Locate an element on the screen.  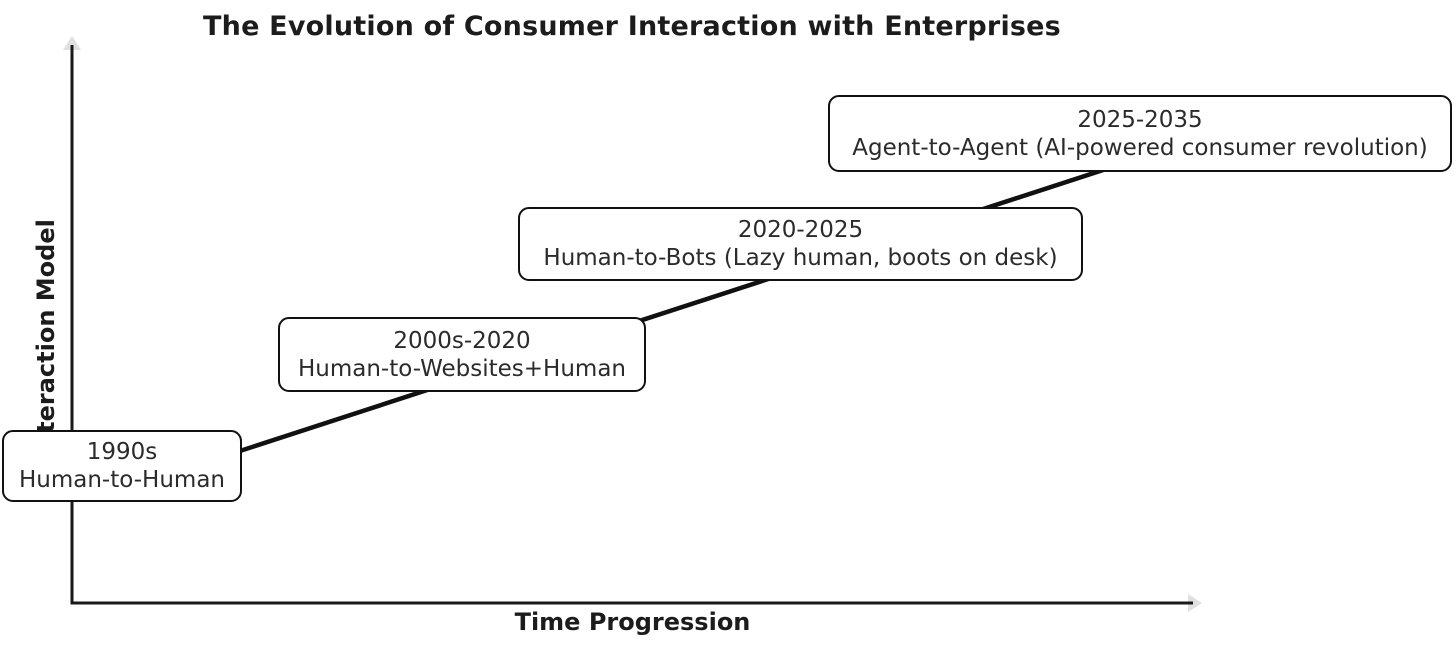
x-axis-arrow-icon is located at coordinates (1195, 603).